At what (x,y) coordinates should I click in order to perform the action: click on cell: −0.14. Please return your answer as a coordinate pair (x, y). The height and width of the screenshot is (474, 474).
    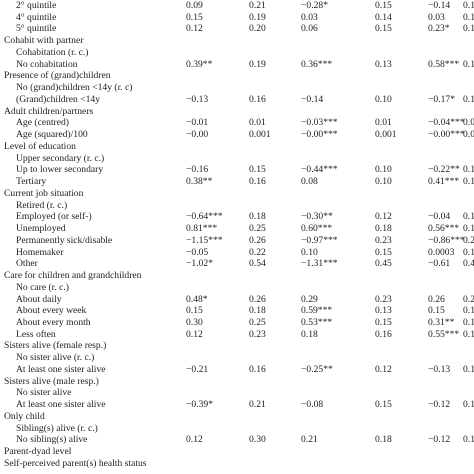
    Looking at the image, I should click on (312, 99).